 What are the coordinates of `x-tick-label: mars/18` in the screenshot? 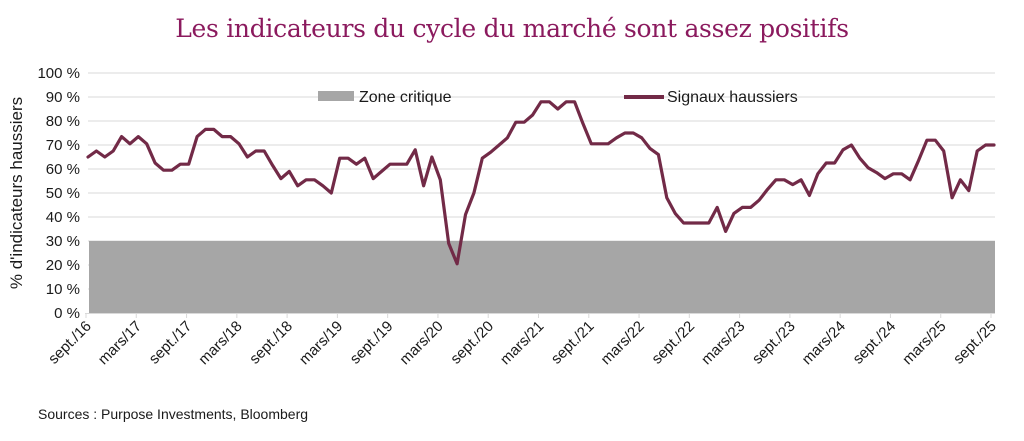 It's located at (220, 343).